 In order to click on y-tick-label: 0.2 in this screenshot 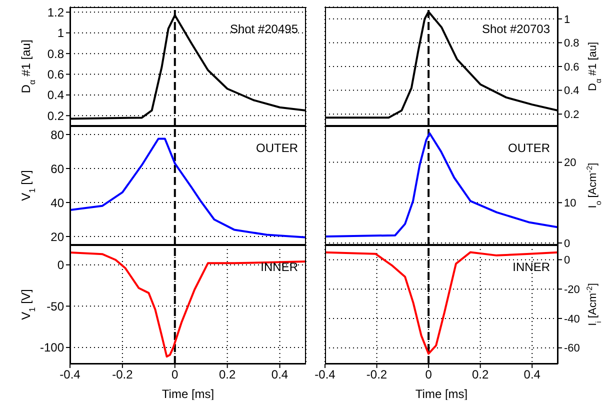, I will do `click(55, 115)`.